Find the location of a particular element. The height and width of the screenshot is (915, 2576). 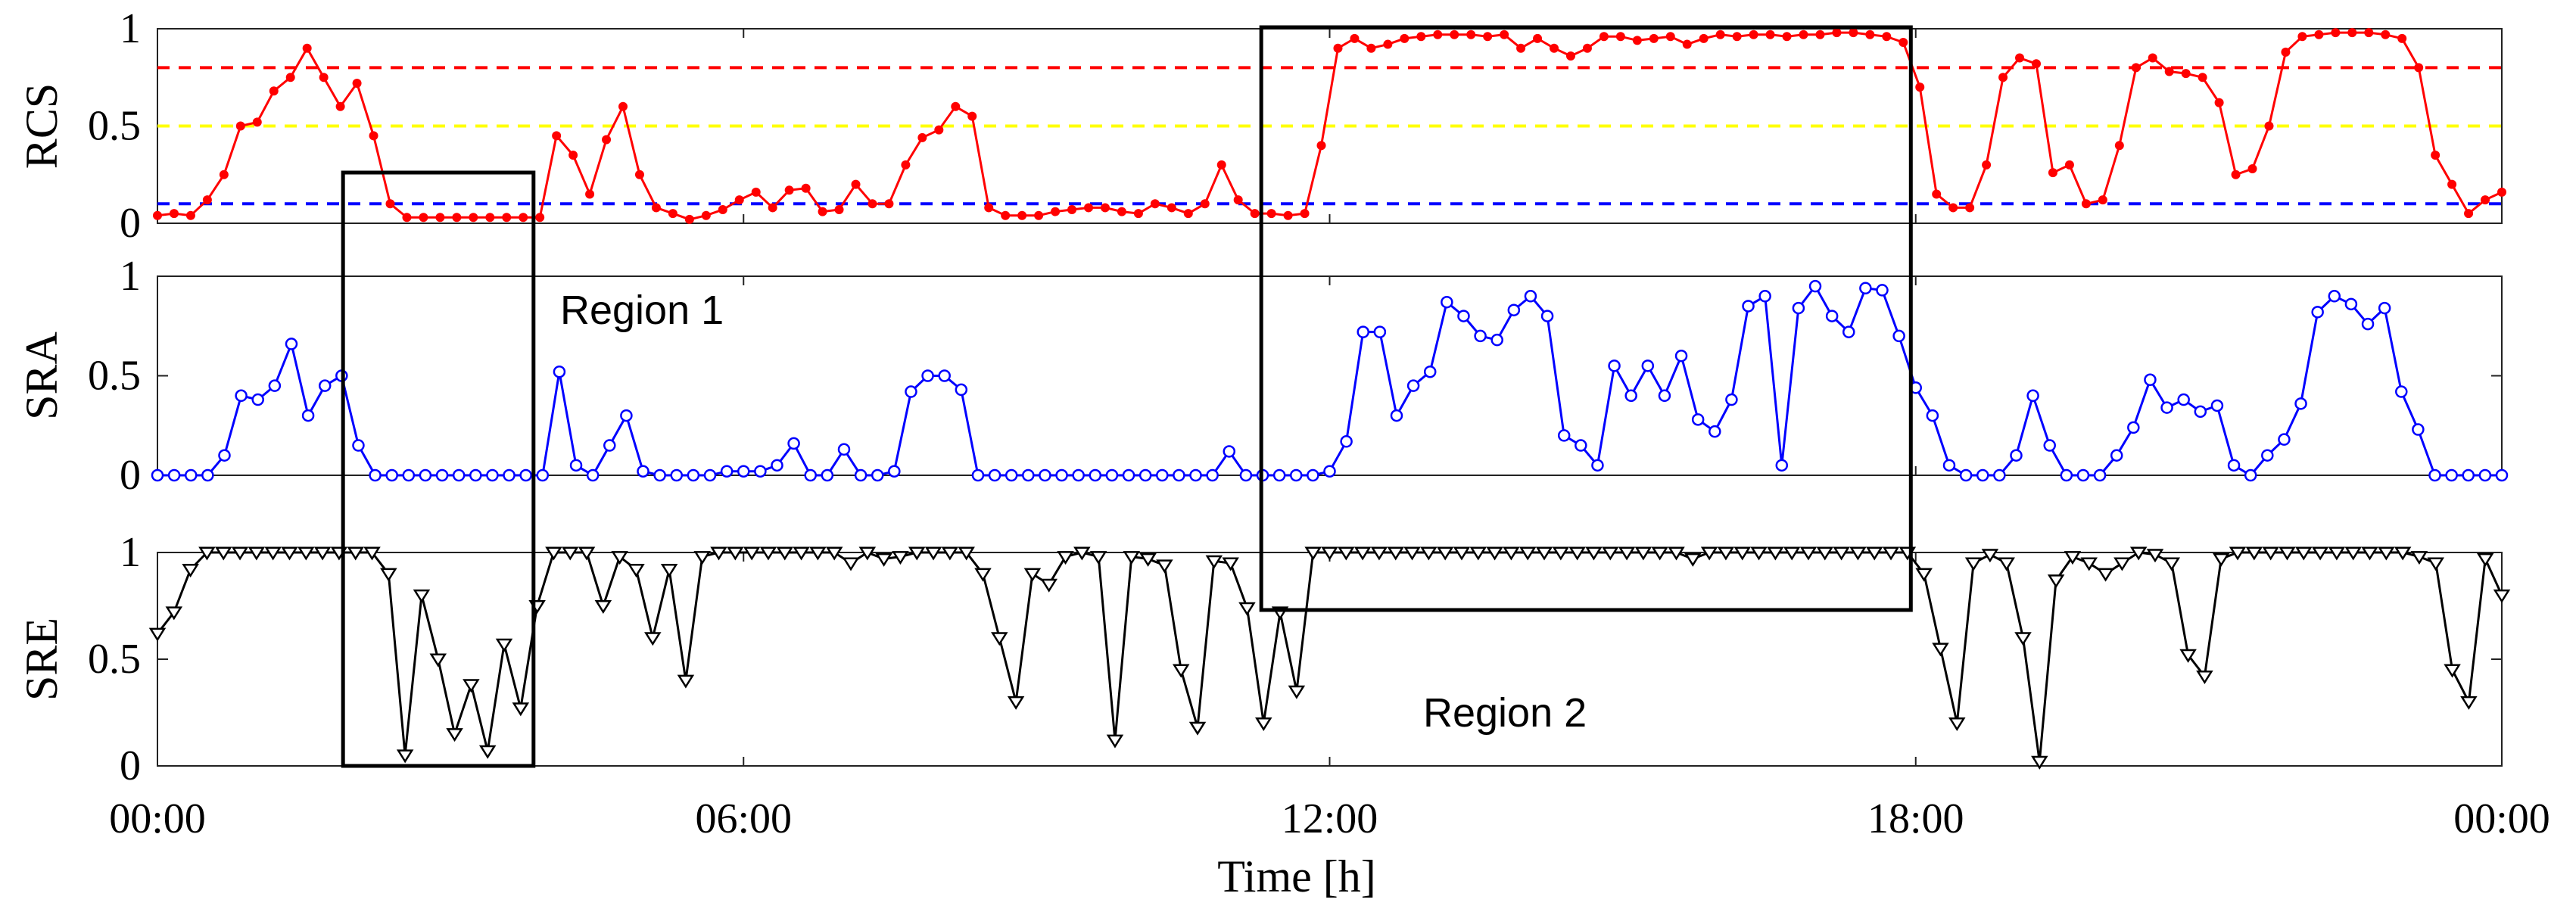

y-axis-label: SRE is located at coordinates (42, 659).